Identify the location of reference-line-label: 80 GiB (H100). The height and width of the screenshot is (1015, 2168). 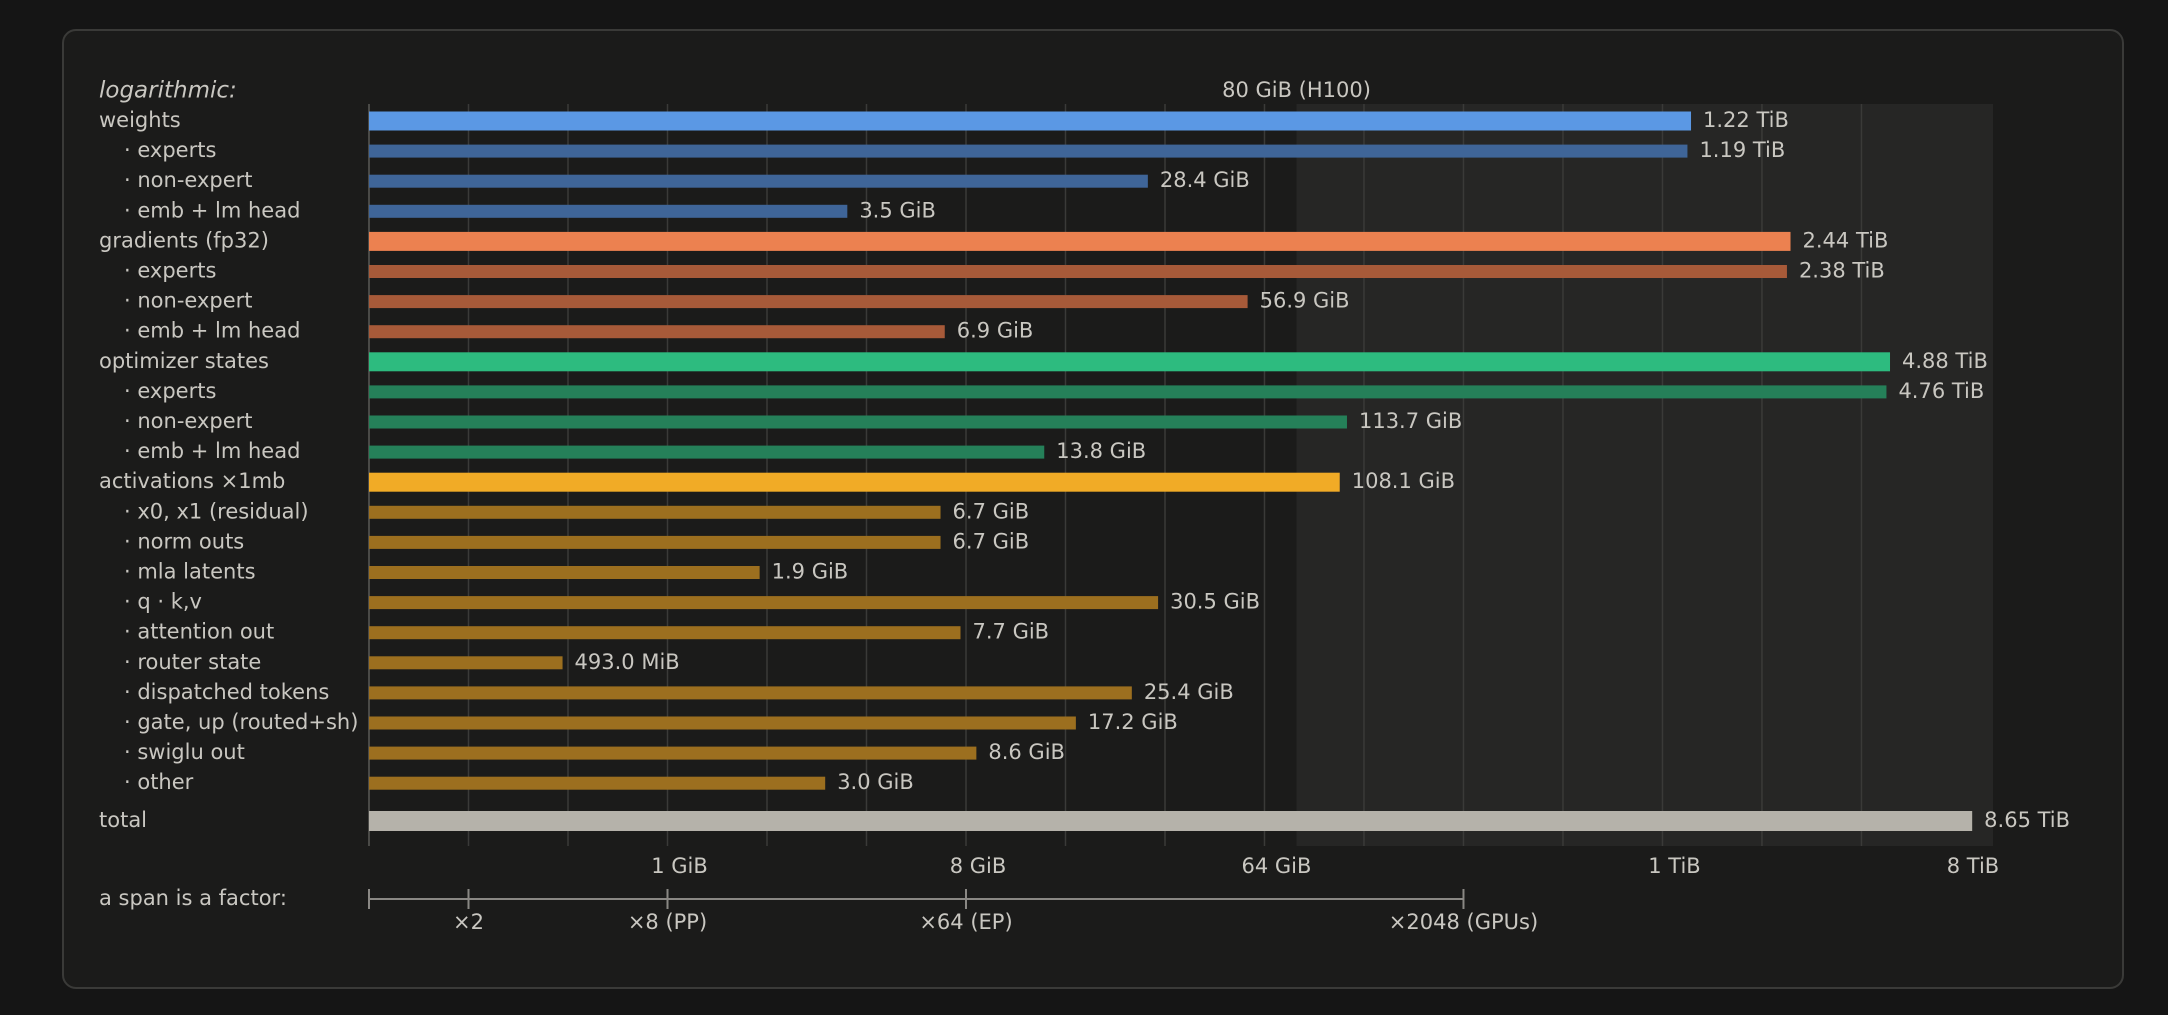
(1296, 90).